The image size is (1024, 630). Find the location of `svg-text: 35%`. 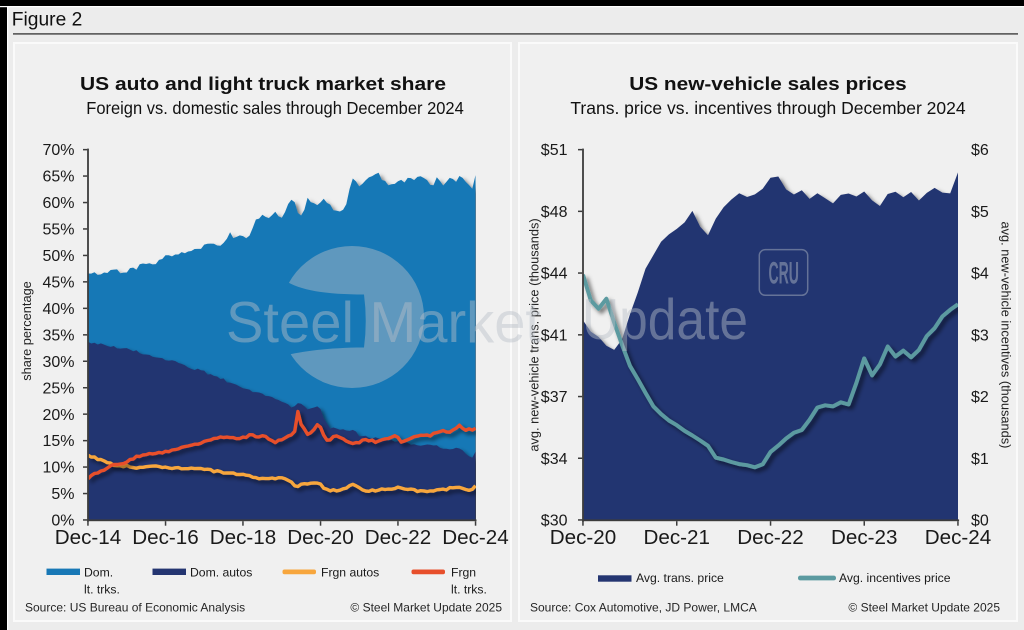

svg-text: 35% is located at coordinates (58, 335).